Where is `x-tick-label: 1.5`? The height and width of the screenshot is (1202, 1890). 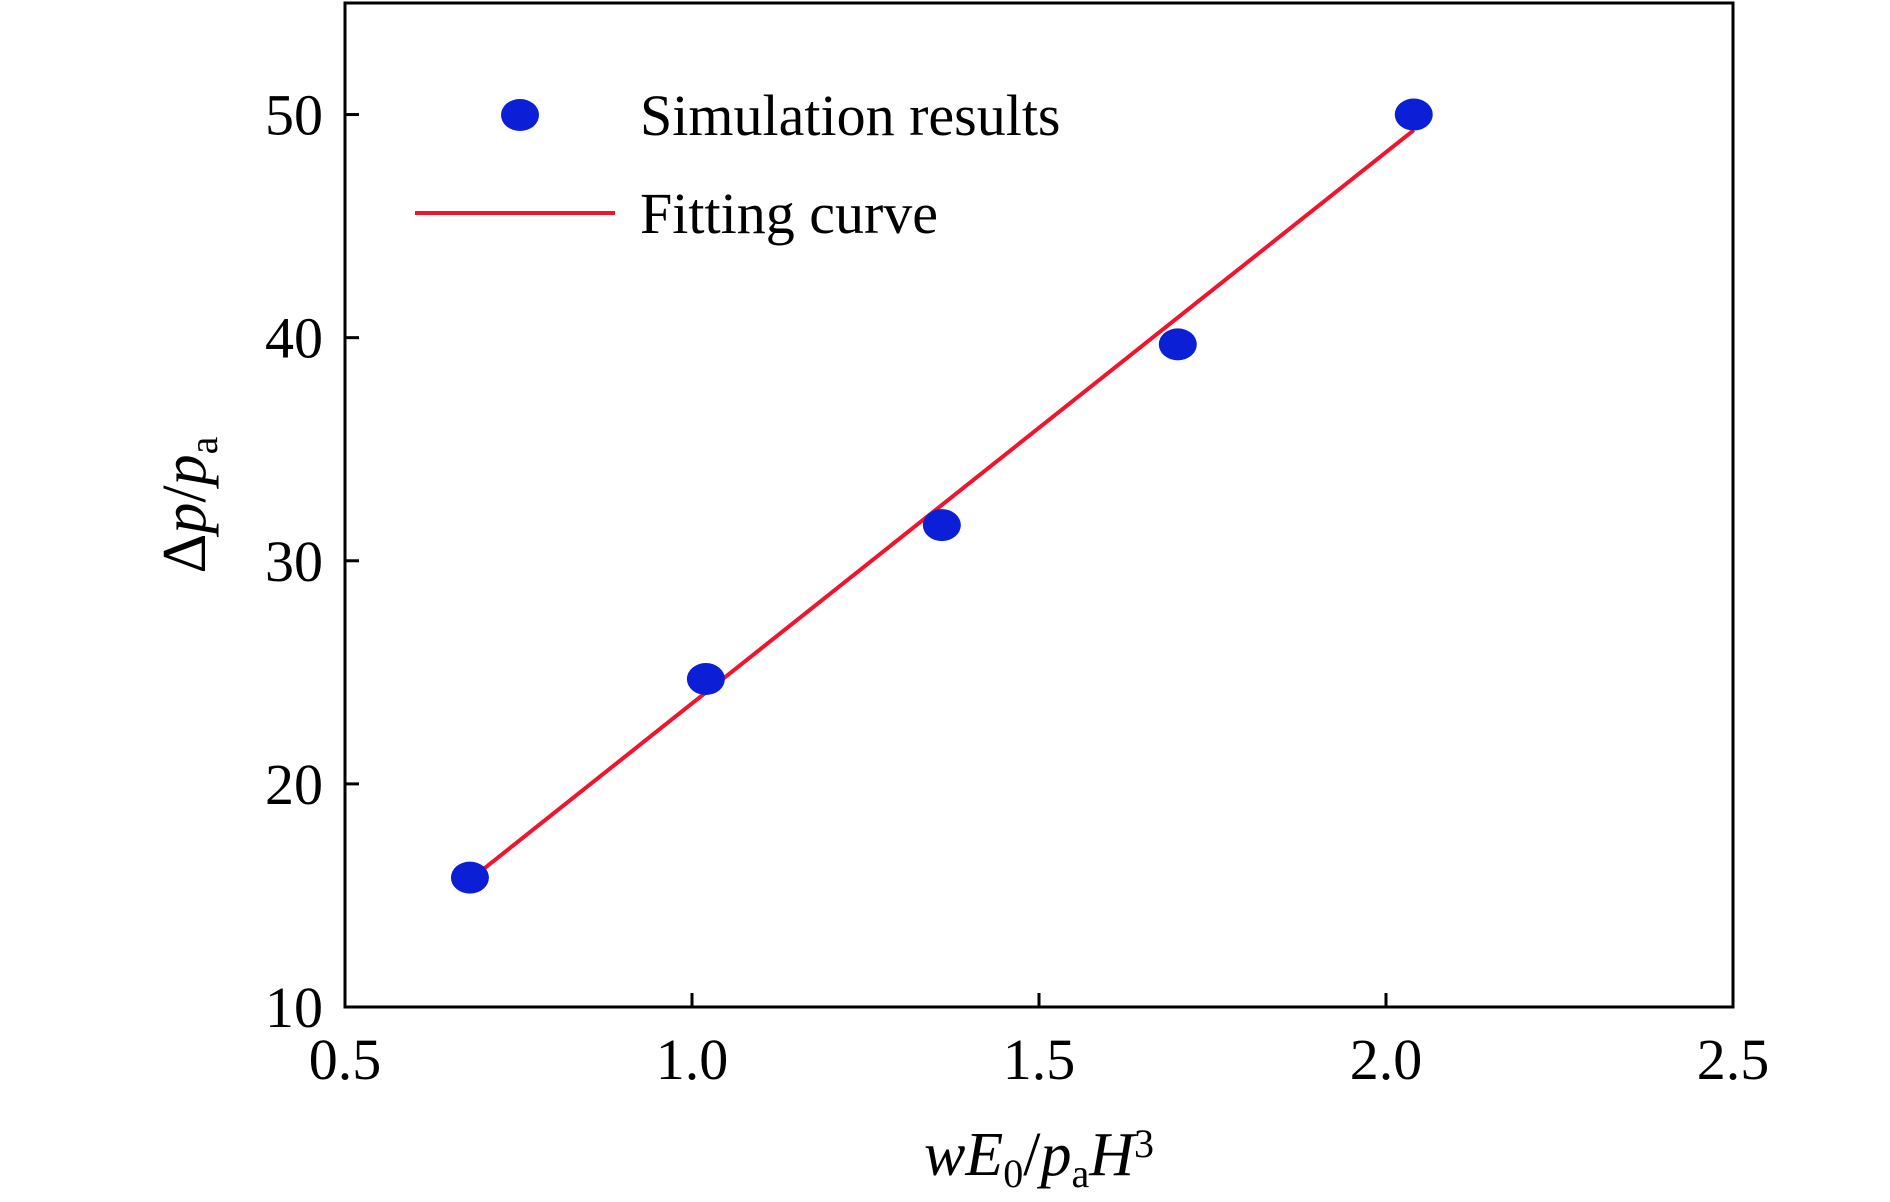 x-tick-label: 1.5 is located at coordinates (1039, 1059).